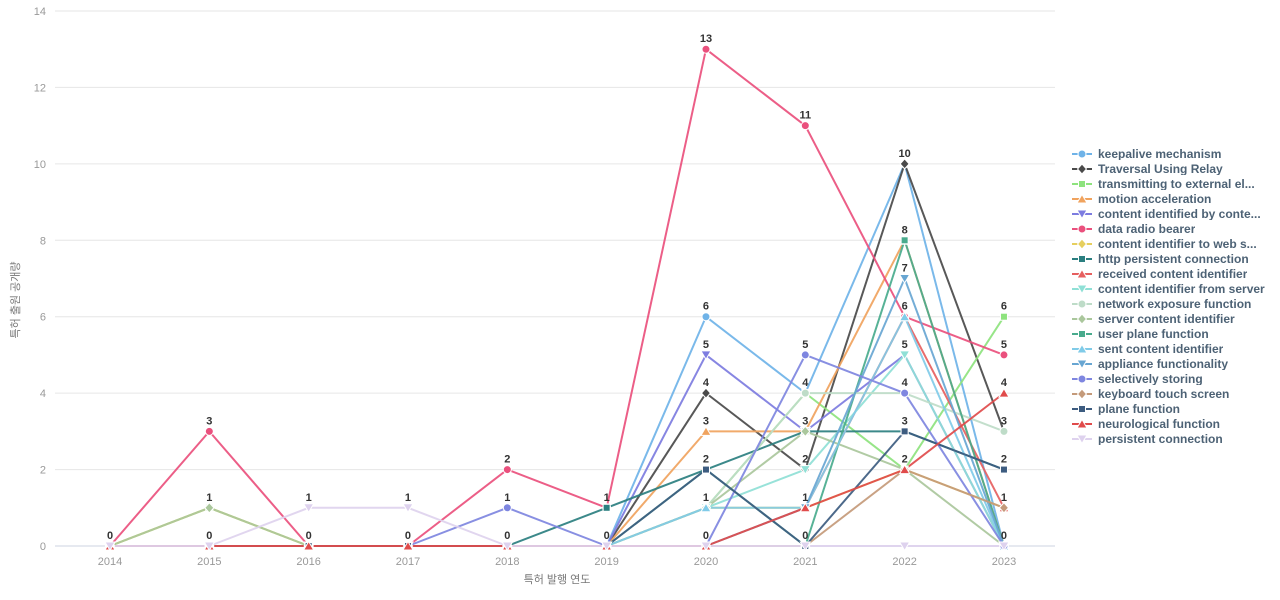 This screenshot has width=1280, height=600. What do you see at coordinates (507, 508) in the screenshot?
I see `data-point-selectively-storing-2018` at bounding box center [507, 508].